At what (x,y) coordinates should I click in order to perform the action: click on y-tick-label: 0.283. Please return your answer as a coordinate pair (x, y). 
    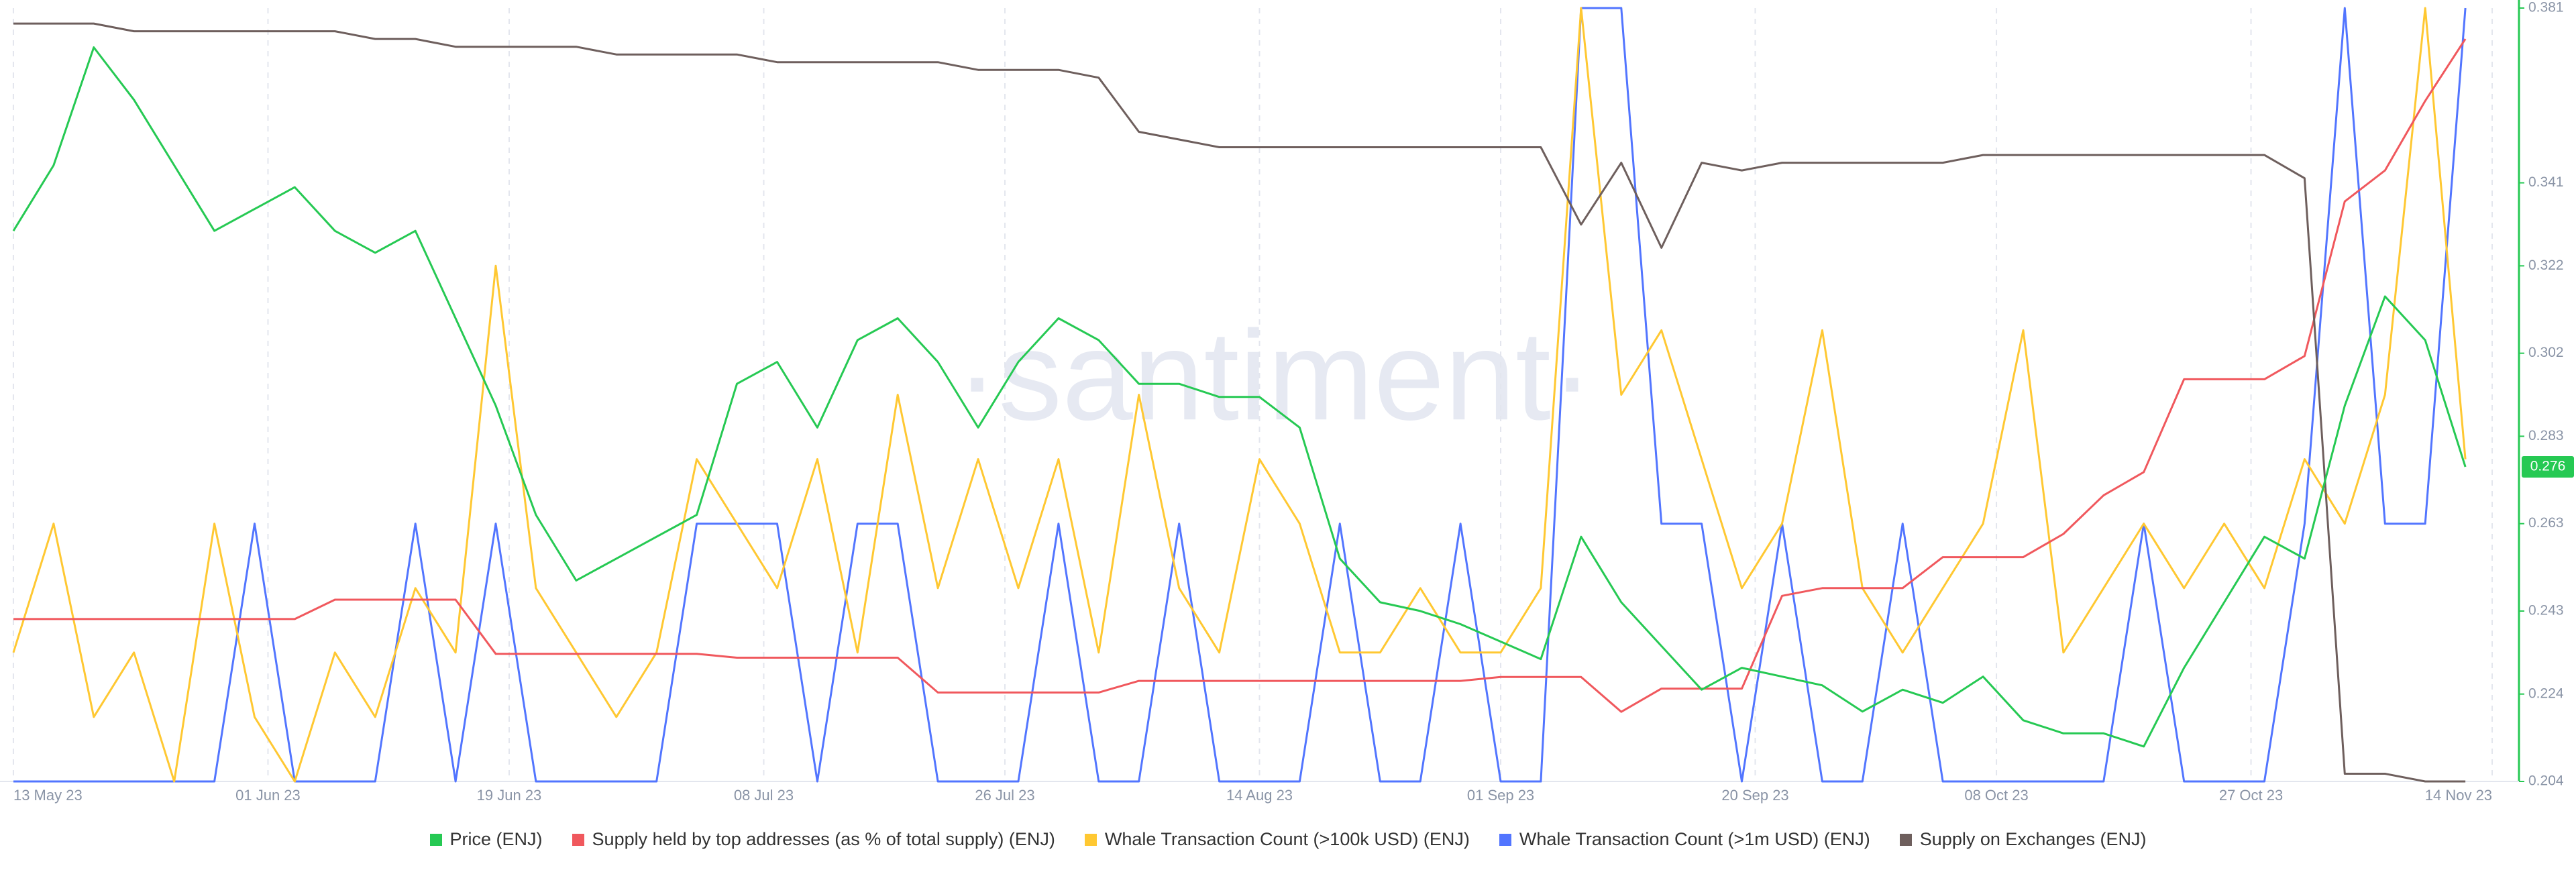
    Looking at the image, I should click on (2546, 436).